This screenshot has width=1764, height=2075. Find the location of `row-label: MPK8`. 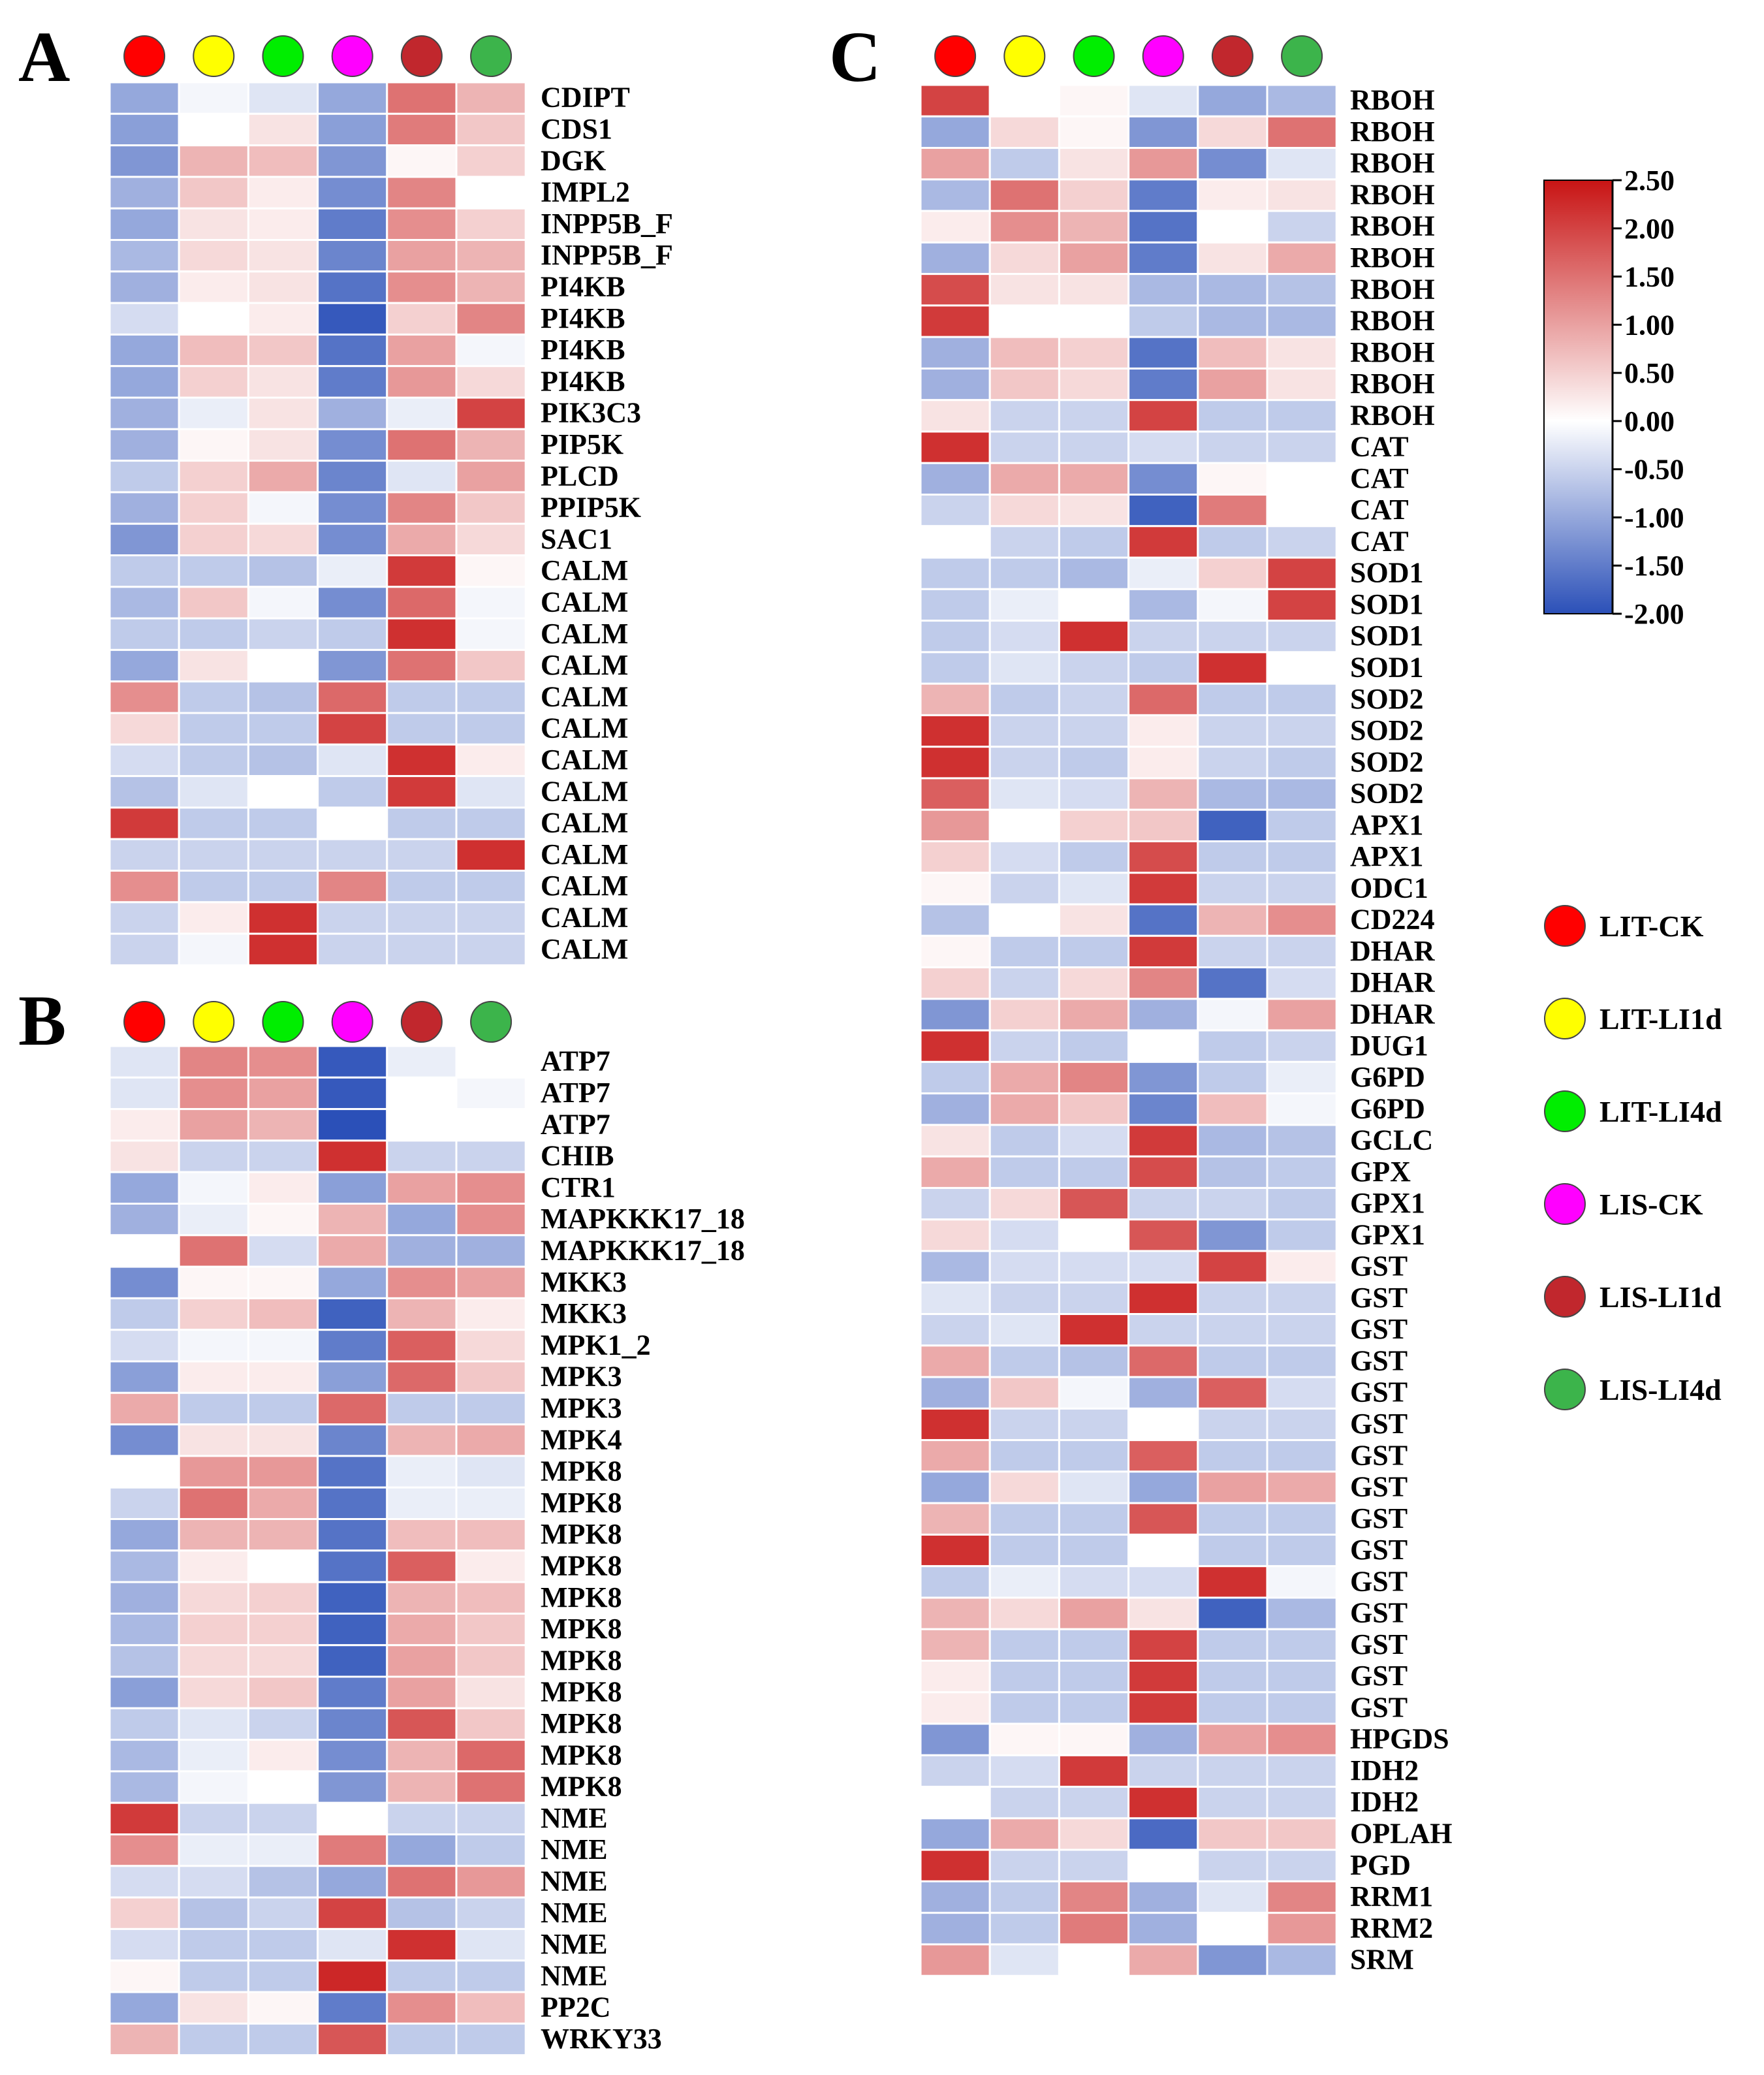

row-label: MPK8 is located at coordinates (581, 1692).